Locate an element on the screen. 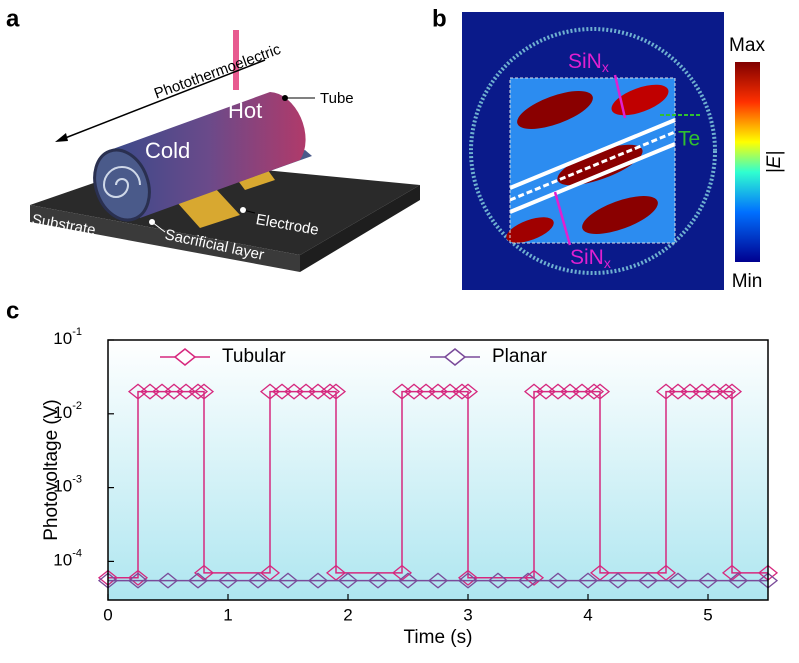  panel-label: a is located at coordinates (13, 18).